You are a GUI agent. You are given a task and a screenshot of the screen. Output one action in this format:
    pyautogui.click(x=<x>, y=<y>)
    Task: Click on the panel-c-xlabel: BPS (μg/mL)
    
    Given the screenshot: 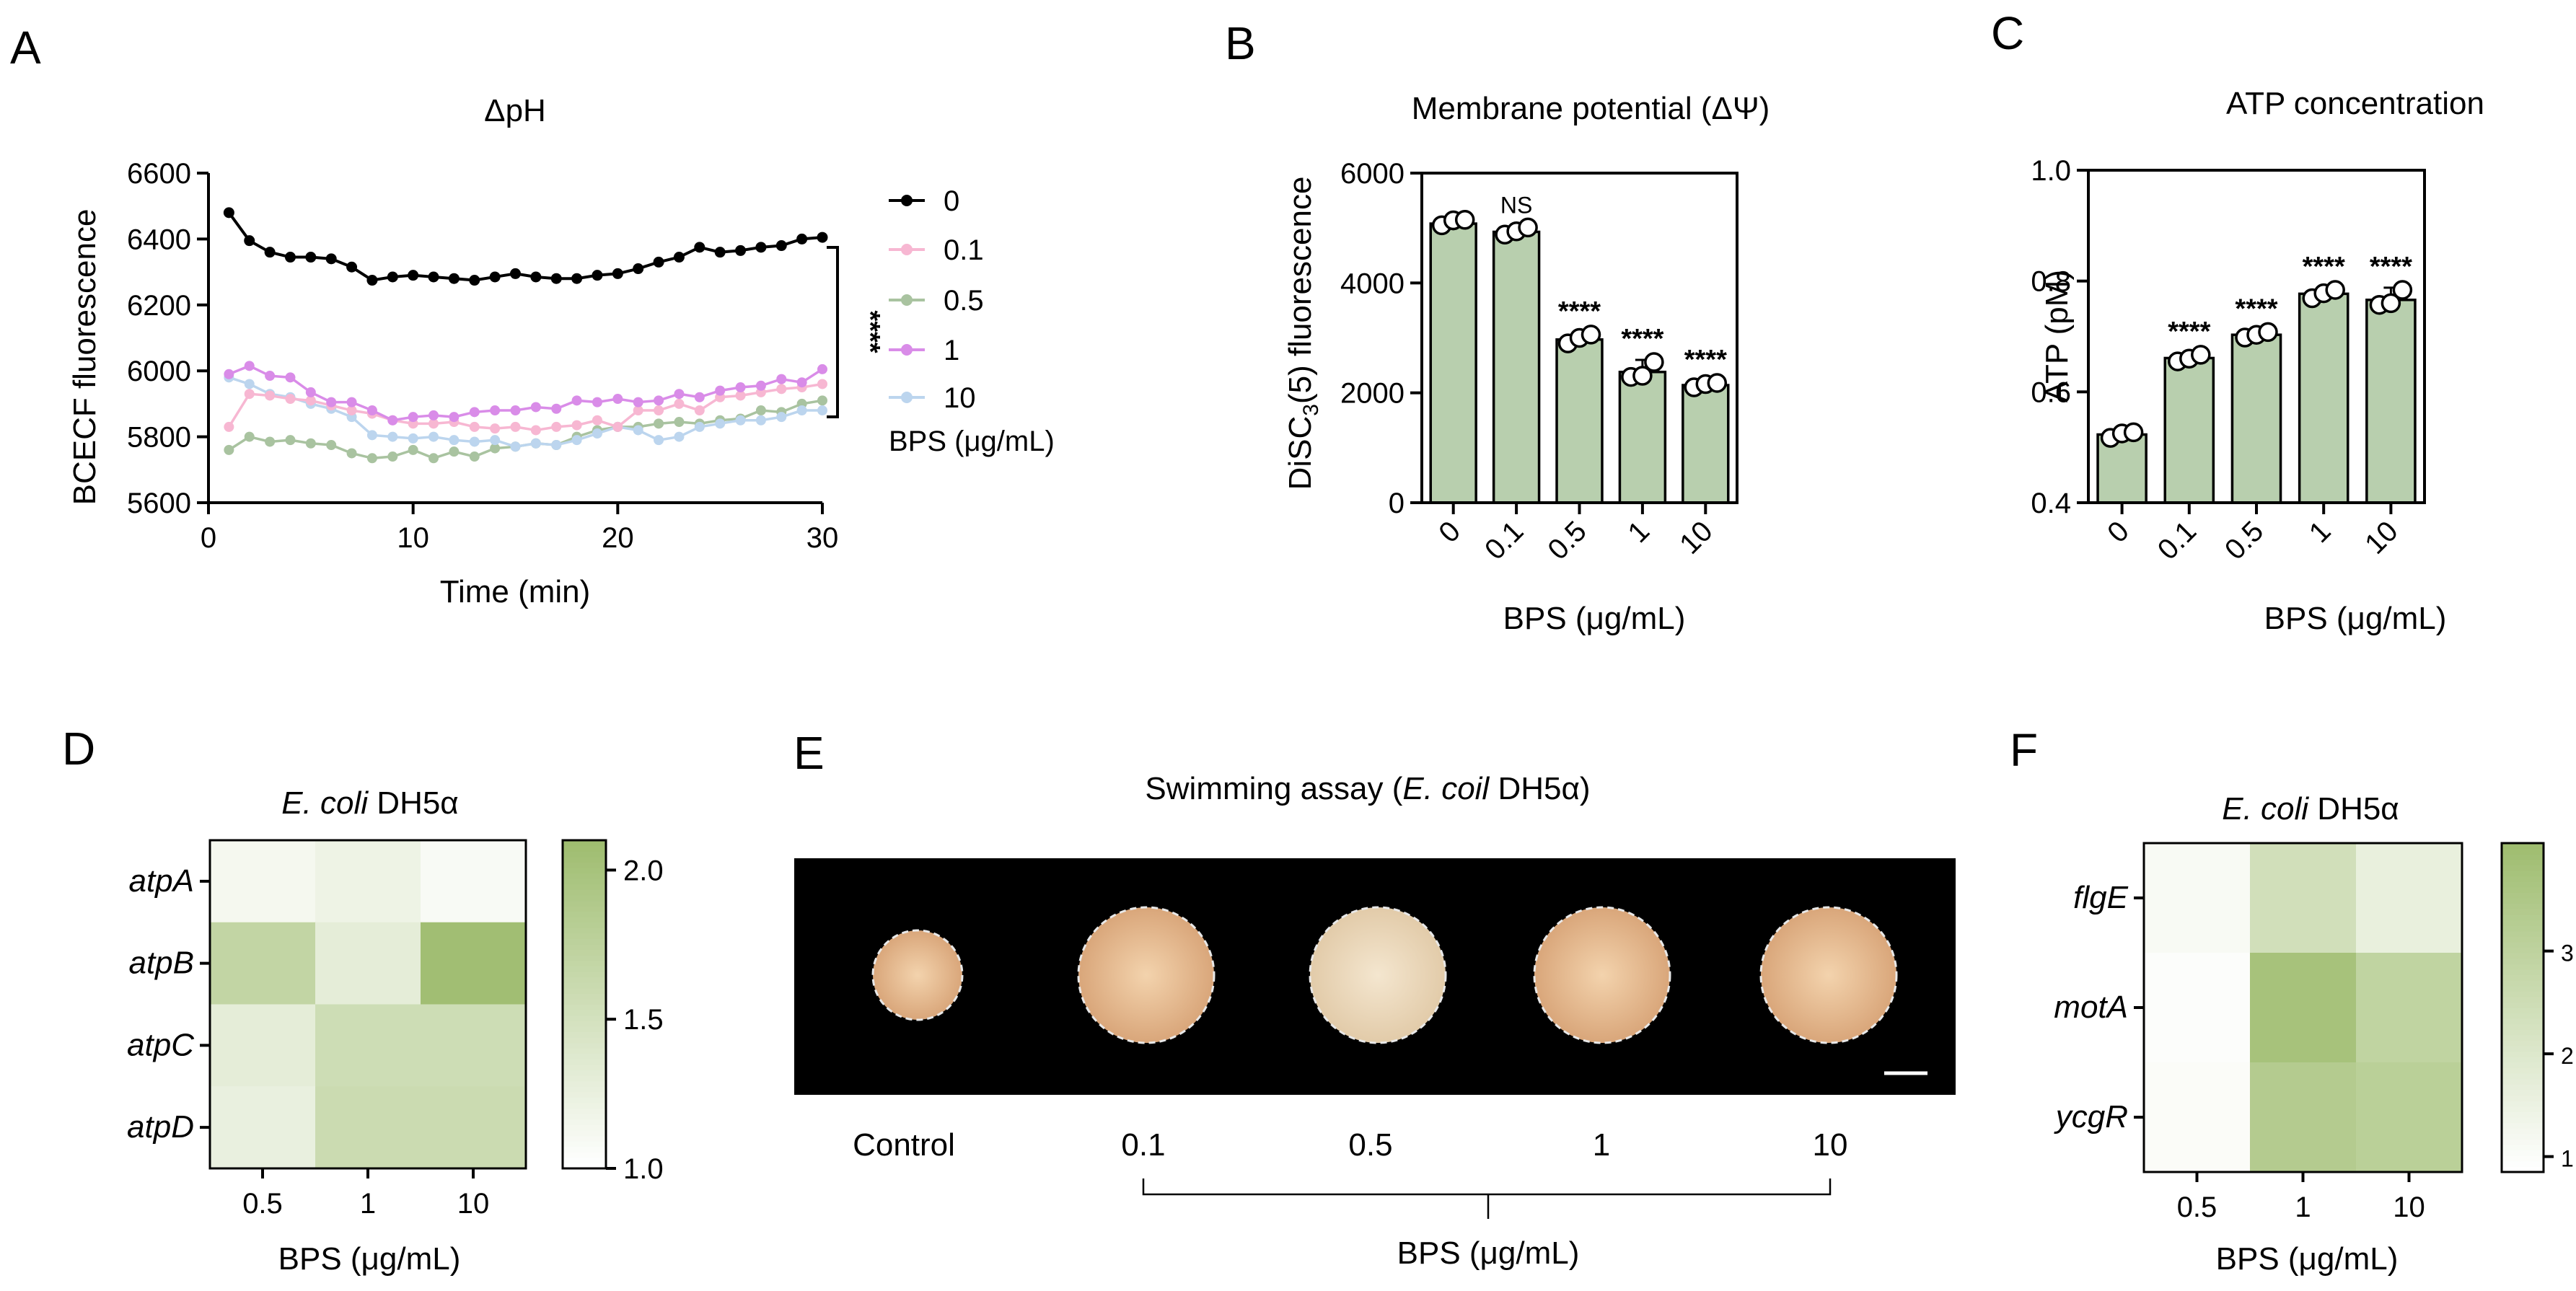 What is the action you would take?
    pyautogui.click(x=2355, y=618)
    